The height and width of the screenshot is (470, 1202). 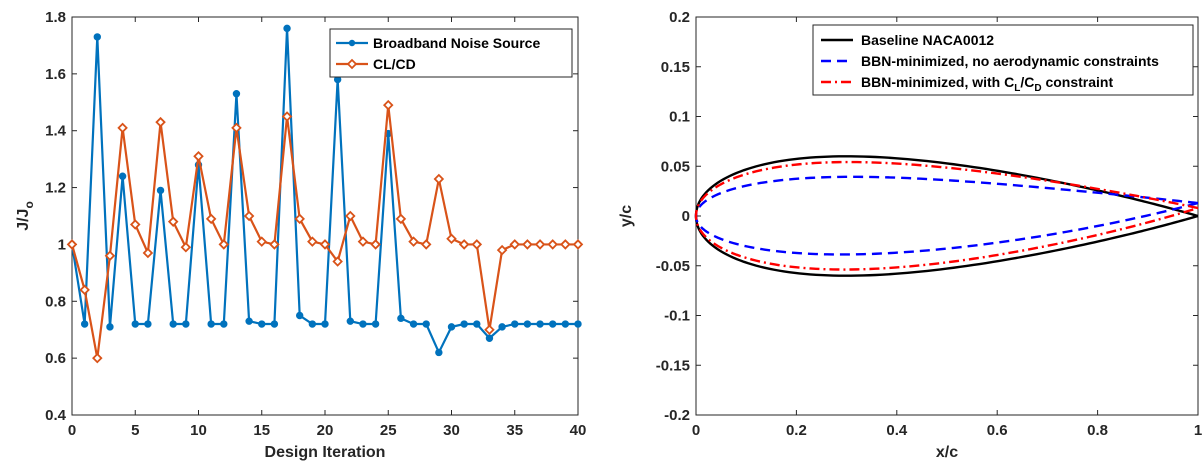 What do you see at coordinates (997, 430) in the screenshot?
I see `x-tick-label: 0.6` at bounding box center [997, 430].